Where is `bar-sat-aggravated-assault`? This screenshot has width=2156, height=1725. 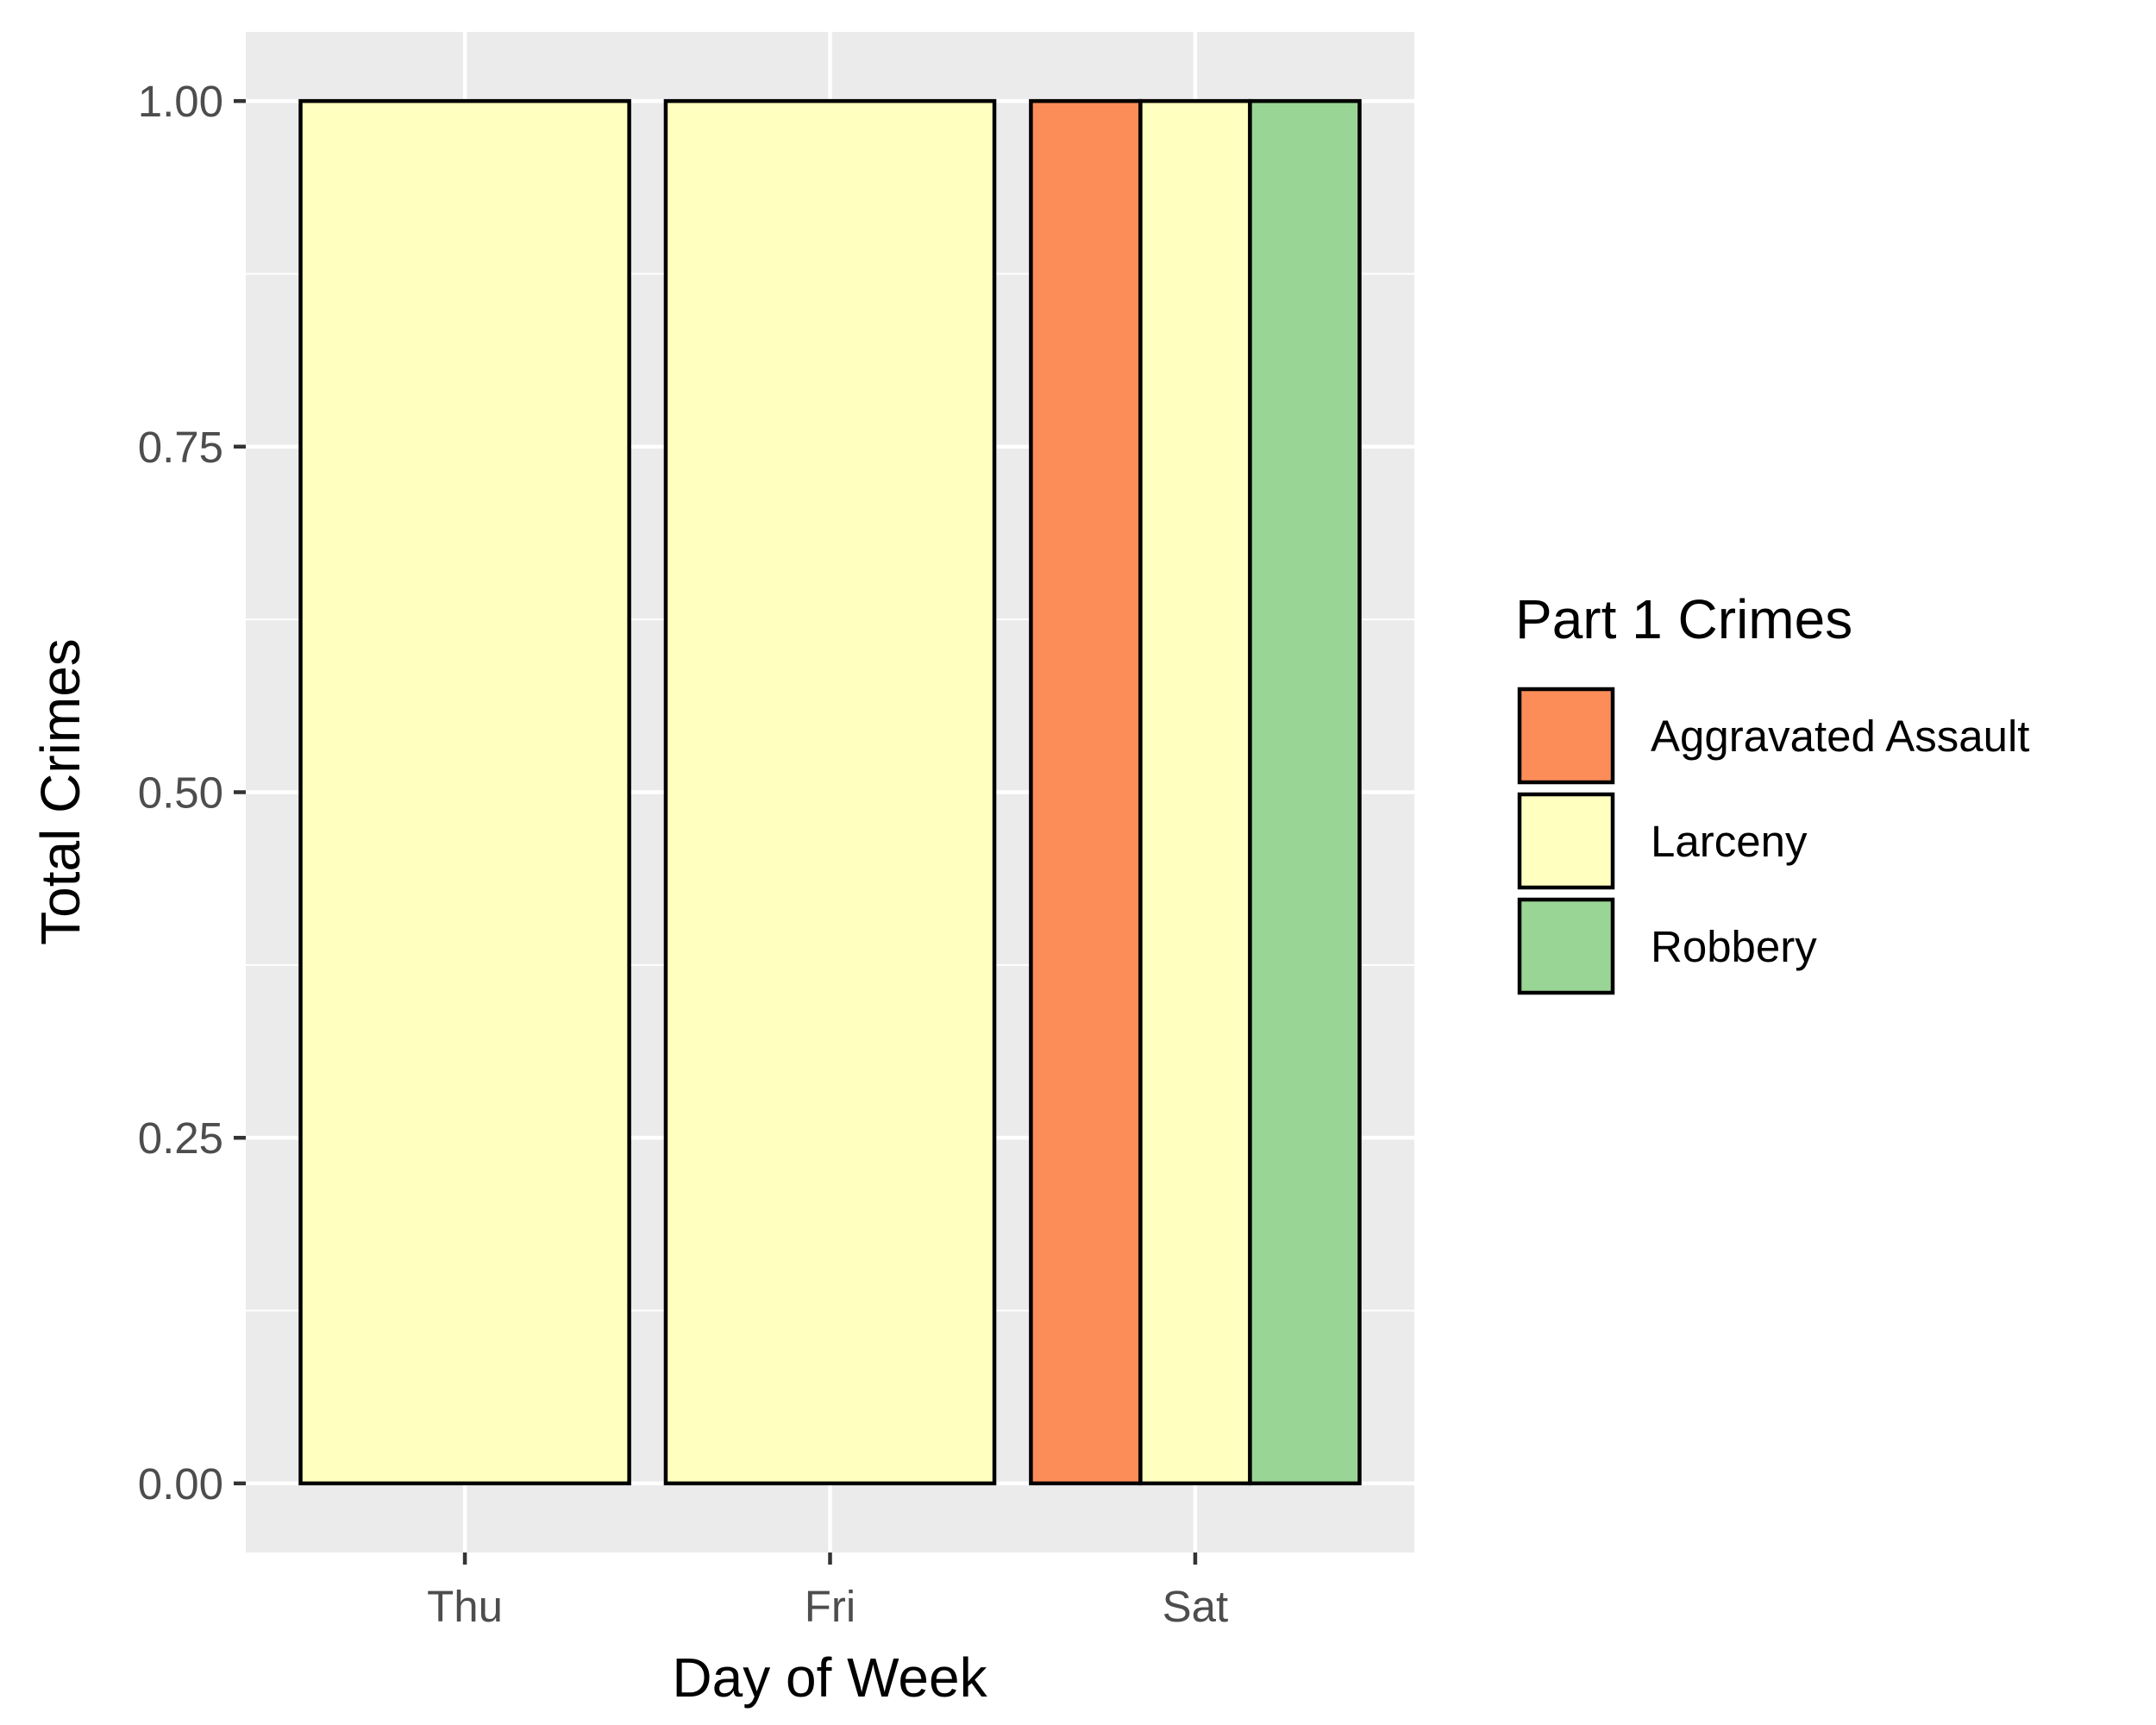
bar-sat-aggravated-assault is located at coordinates (1086, 792).